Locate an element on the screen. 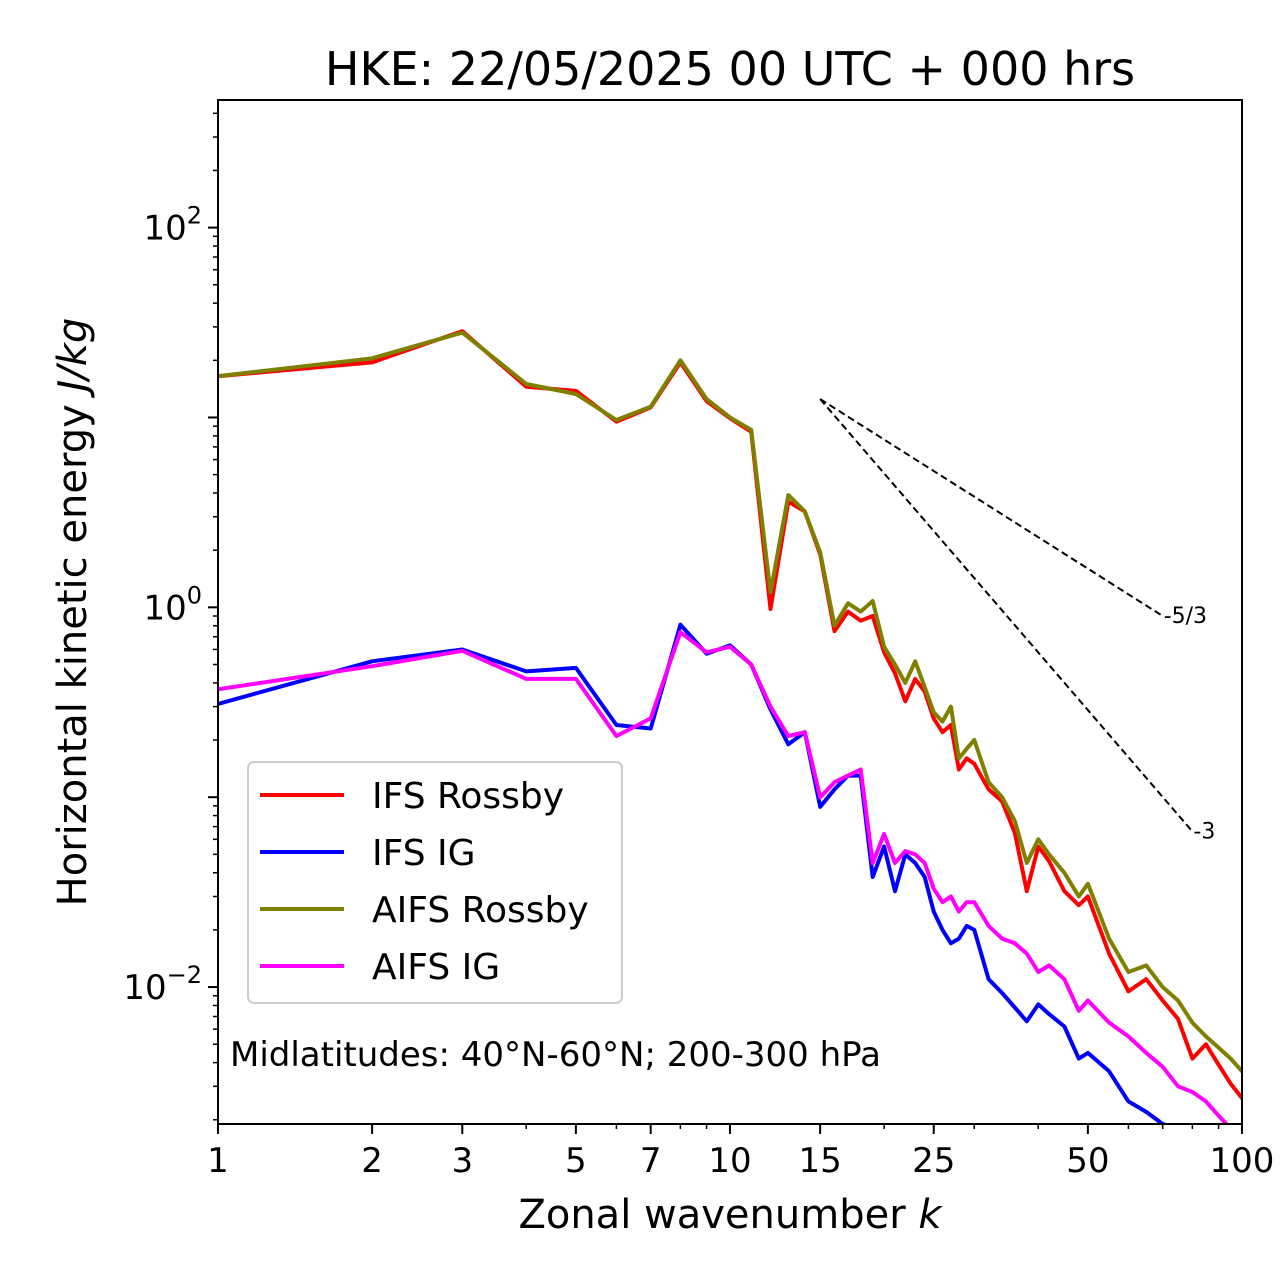  y-tick-label: 10⁻² is located at coordinates (162, 984).